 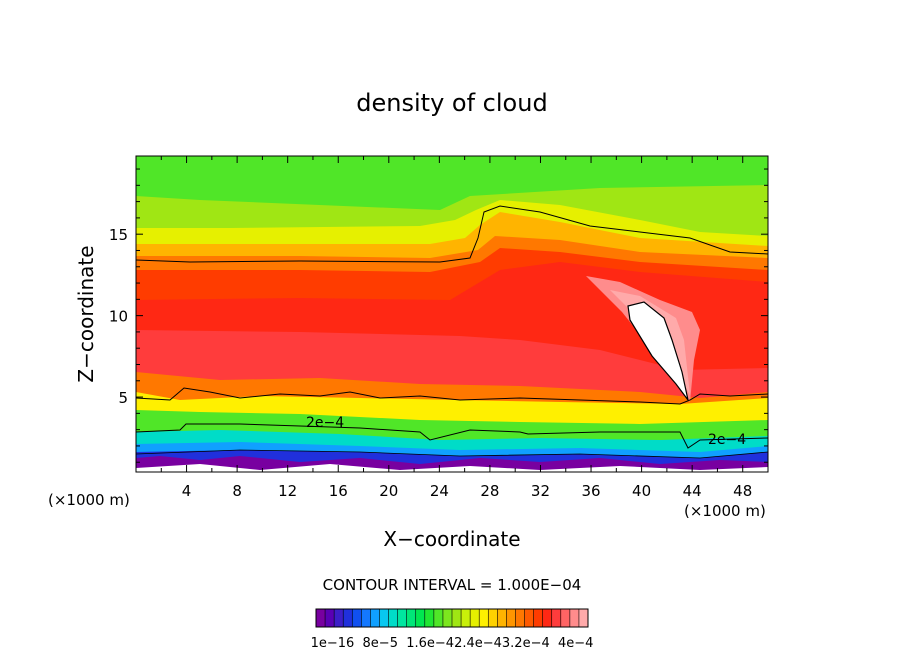 What do you see at coordinates (590, 491) in the screenshot?
I see `x-tick-label: 36` at bounding box center [590, 491].